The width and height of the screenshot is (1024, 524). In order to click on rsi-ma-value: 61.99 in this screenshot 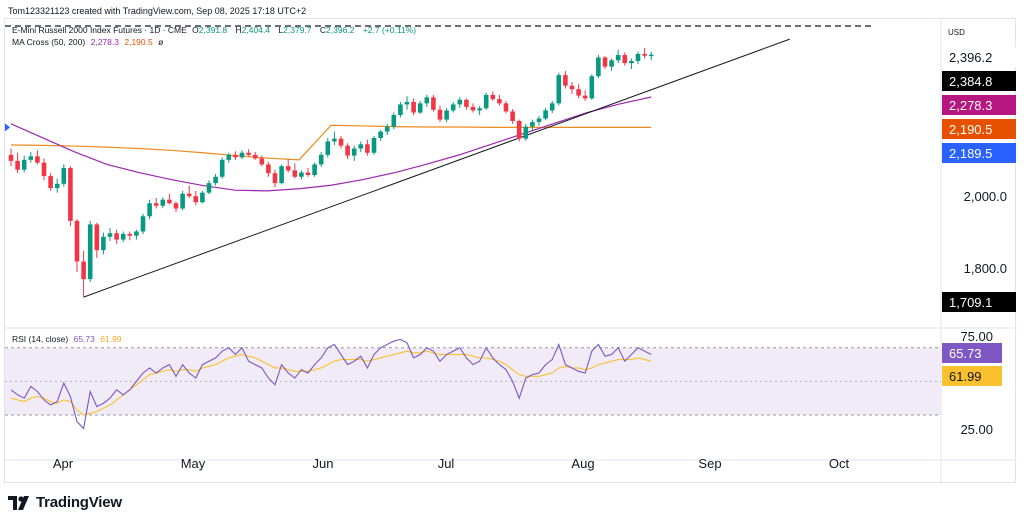, I will do `click(111, 339)`.